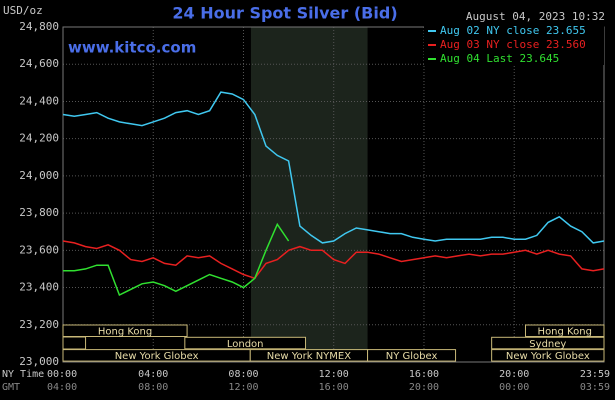 The height and width of the screenshot is (400, 615). Describe the element at coordinates (39, 212) in the screenshot. I see `y-tick-label: 23,800` at that location.